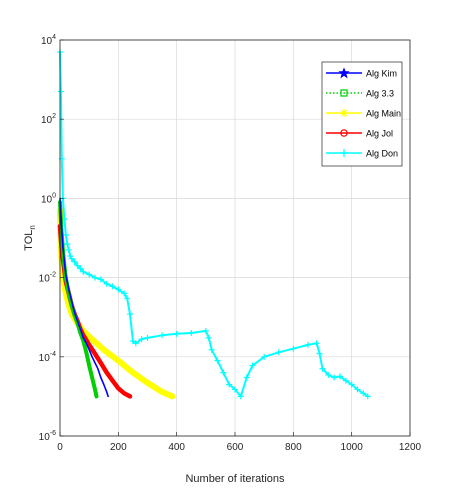 The image size is (458, 491). I want to click on x-tick-label: 600, so click(235, 447).